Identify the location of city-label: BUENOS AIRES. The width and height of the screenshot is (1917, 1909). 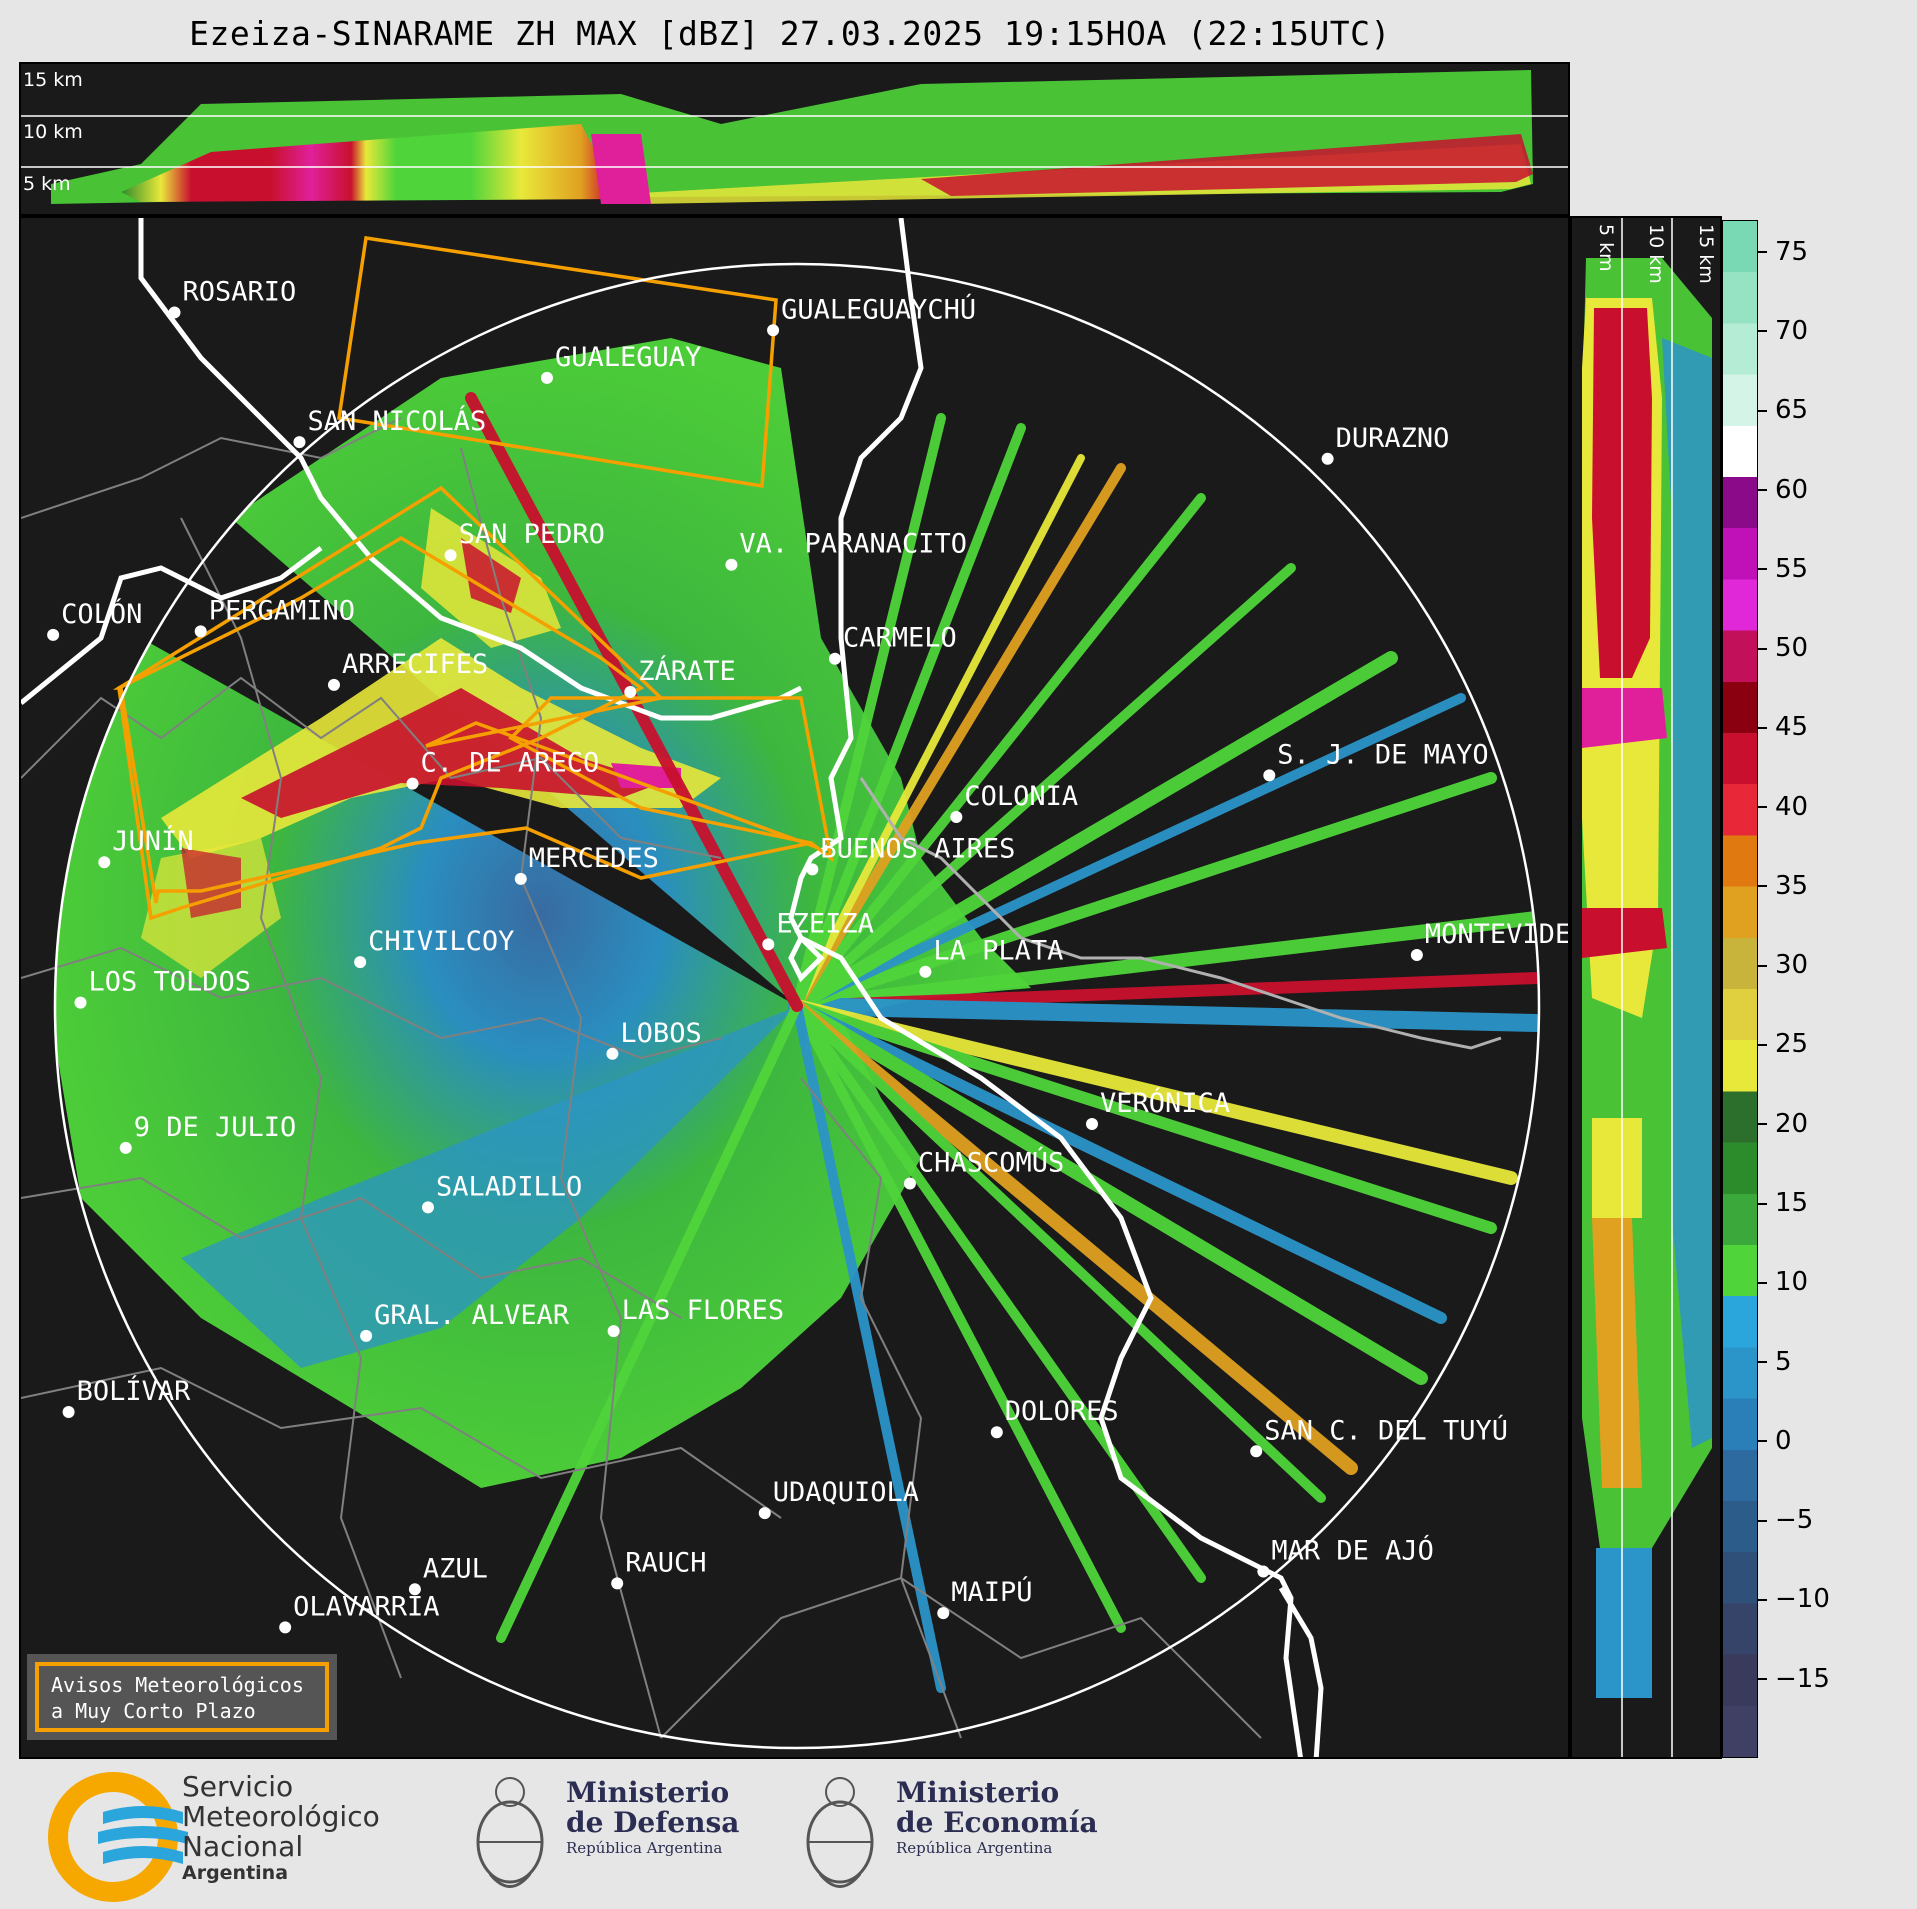
(917, 848).